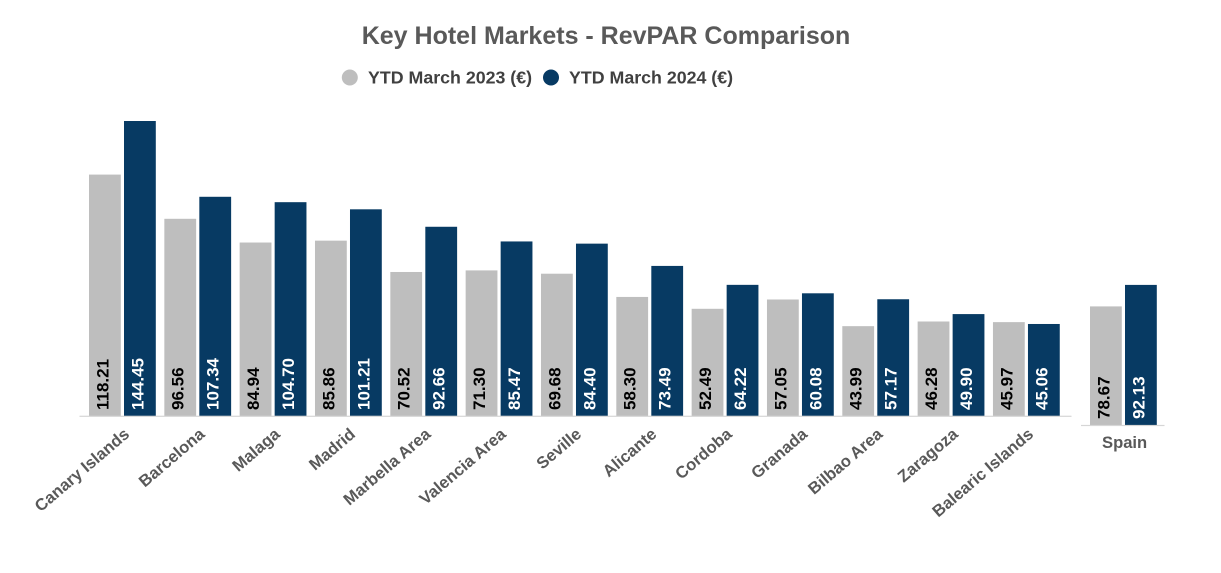 This screenshot has width=1221, height=573. I want to click on svg-text: 69.68, so click(554, 388).